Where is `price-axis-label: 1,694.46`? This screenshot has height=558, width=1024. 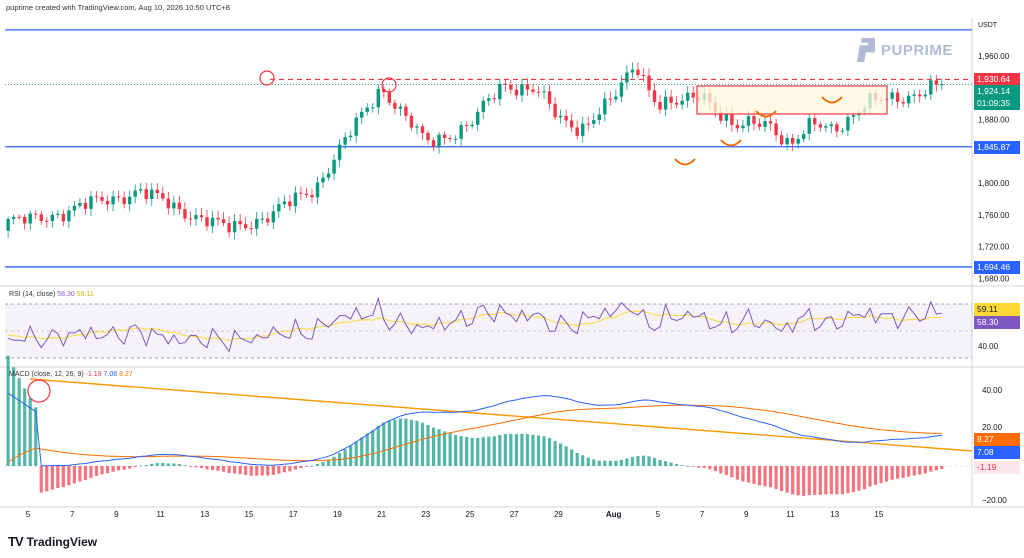
price-axis-label: 1,694.46 is located at coordinates (997, 267).